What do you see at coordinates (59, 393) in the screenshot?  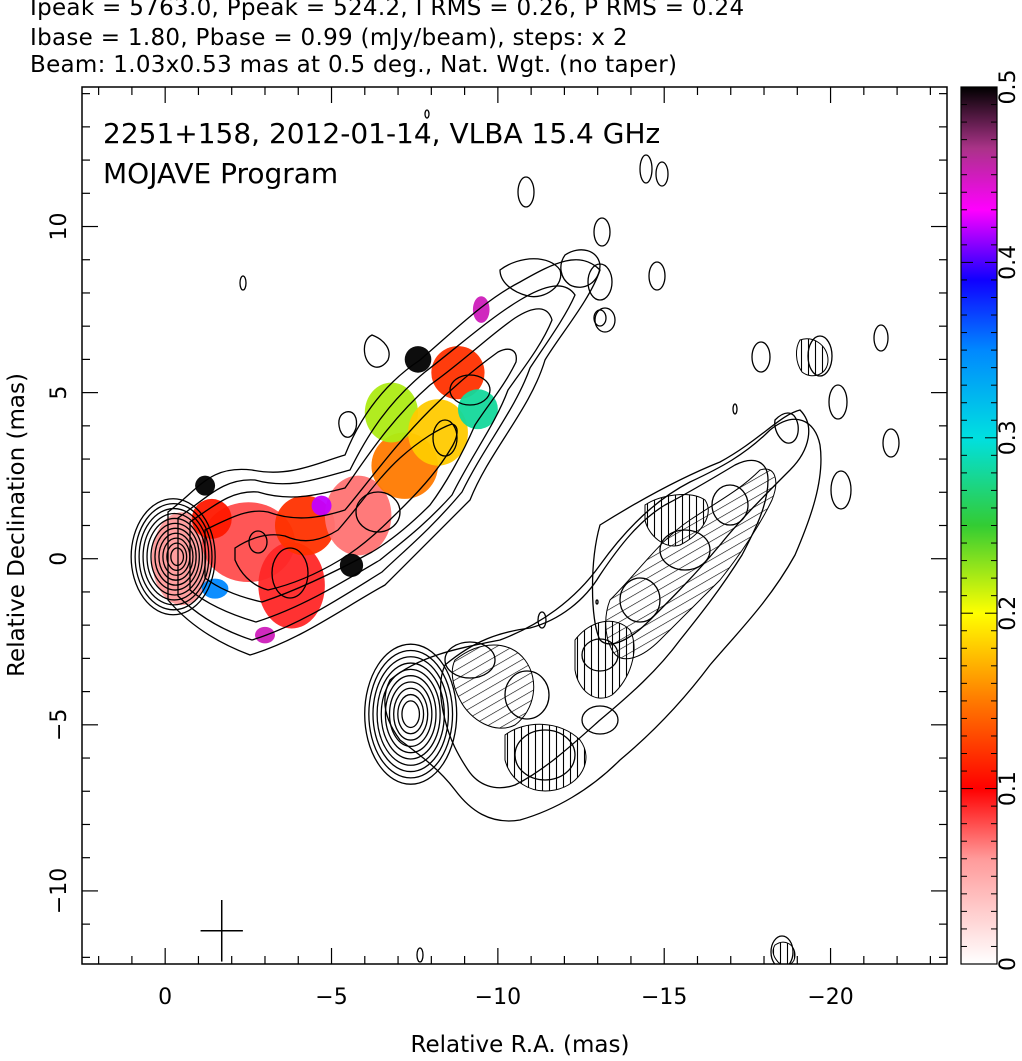 I see `y-tick-label: 5` at bounding box center [59, 393].